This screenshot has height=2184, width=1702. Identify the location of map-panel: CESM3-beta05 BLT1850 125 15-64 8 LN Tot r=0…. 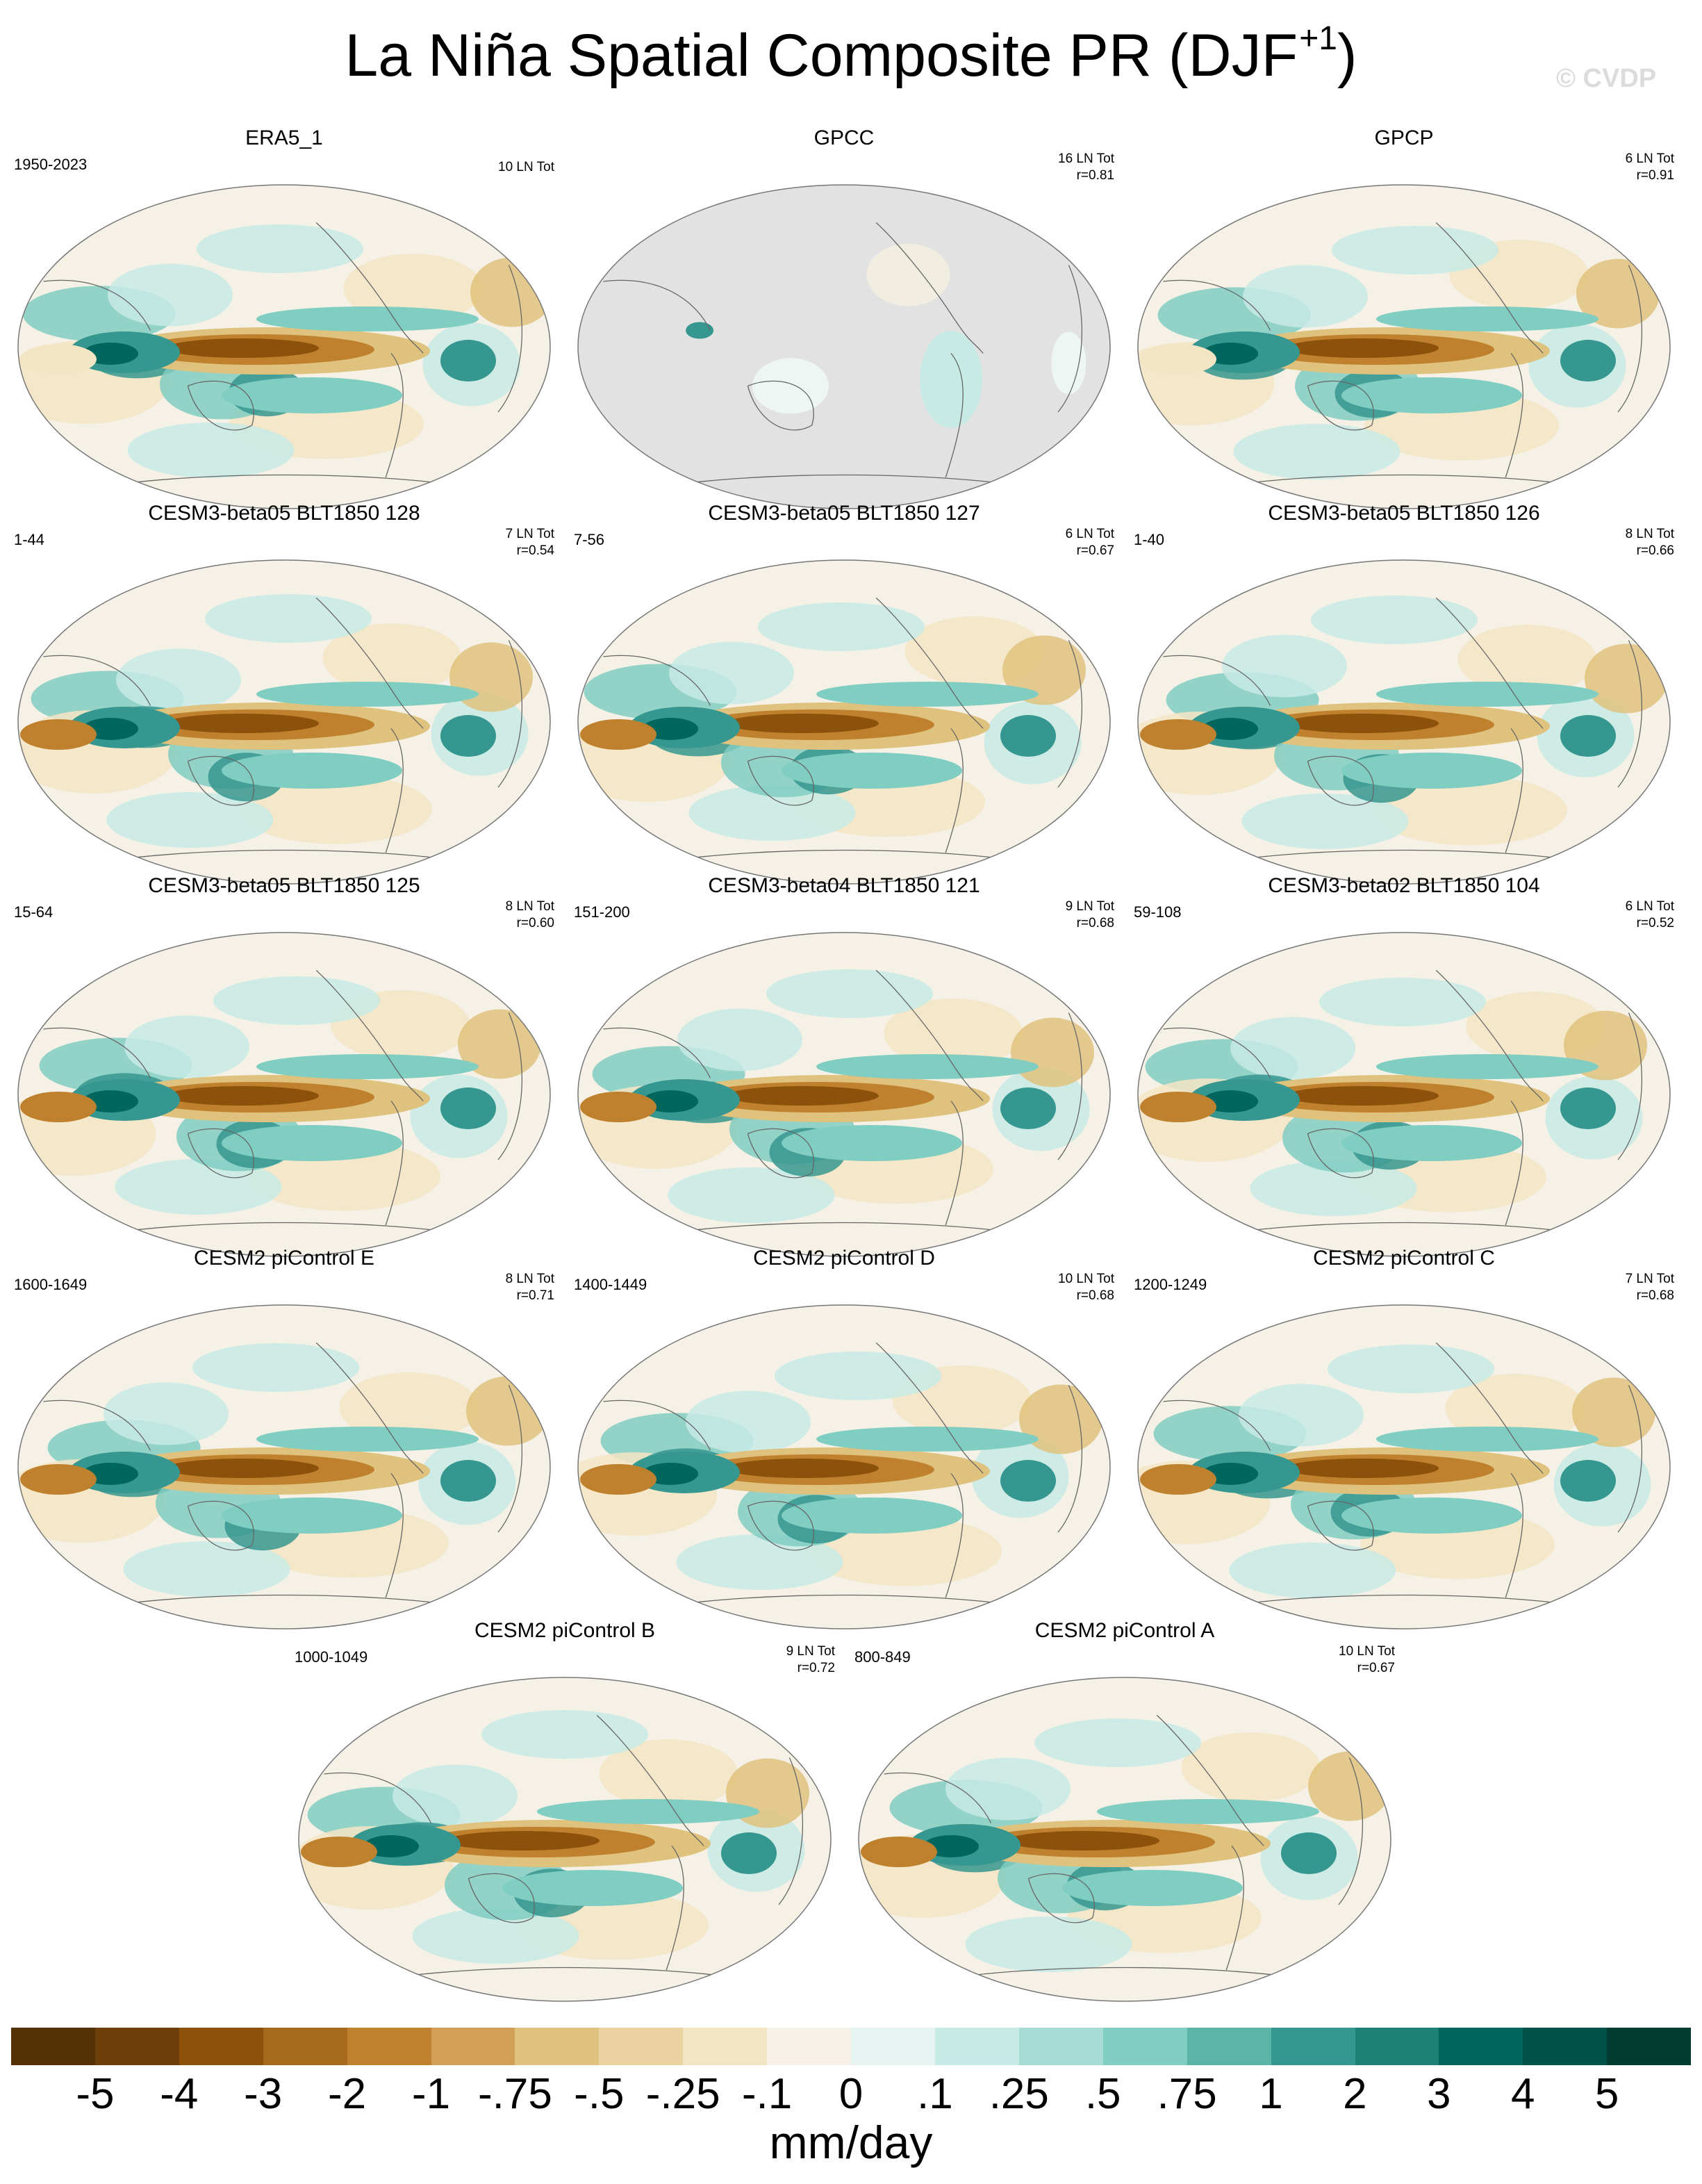
(284, 1065).